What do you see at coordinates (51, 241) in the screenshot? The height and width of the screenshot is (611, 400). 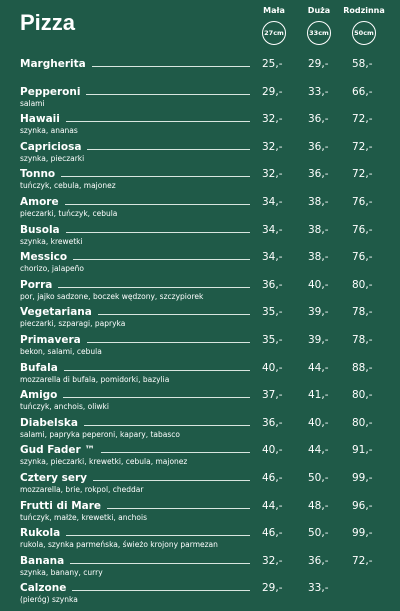 I see `item-description: szynka, krewetki` at bounding box center [51, 241].